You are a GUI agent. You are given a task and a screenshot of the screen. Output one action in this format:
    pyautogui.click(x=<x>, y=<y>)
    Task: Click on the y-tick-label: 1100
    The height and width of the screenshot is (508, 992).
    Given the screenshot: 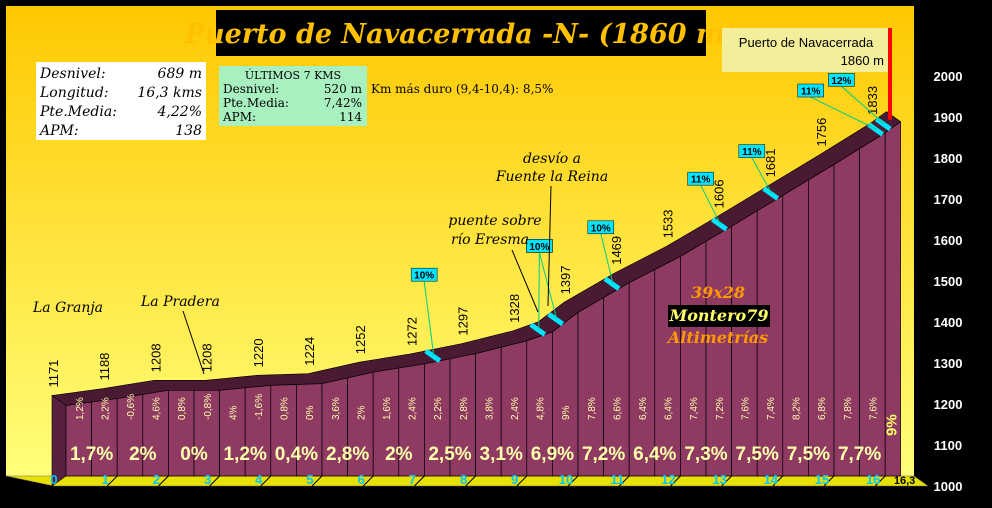 What is the action you would take?
    pyautogui.click(x=948, y=445)
    